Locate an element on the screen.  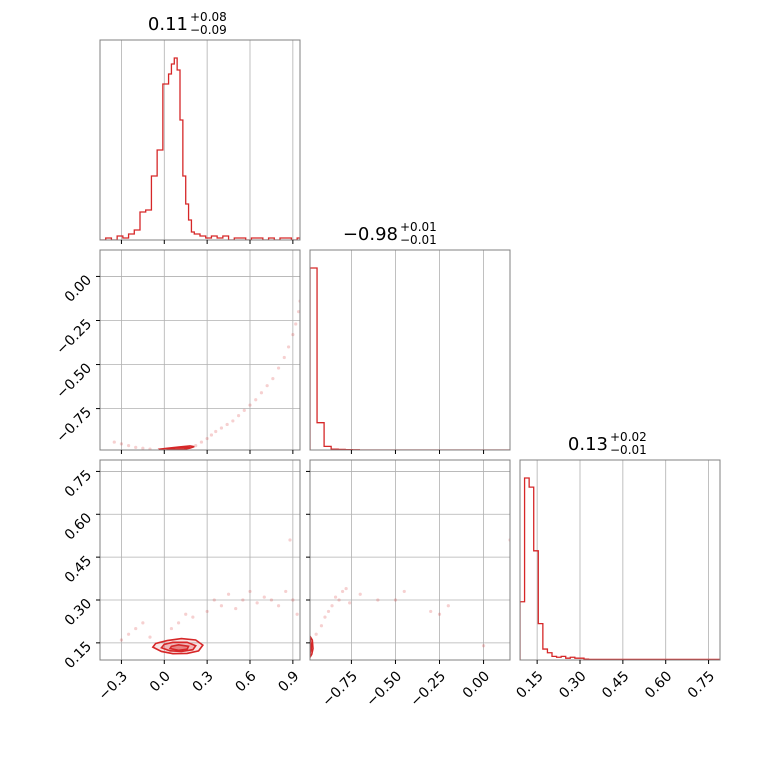
title-upper-error: +0.08 is located at coordinates (208, 17).